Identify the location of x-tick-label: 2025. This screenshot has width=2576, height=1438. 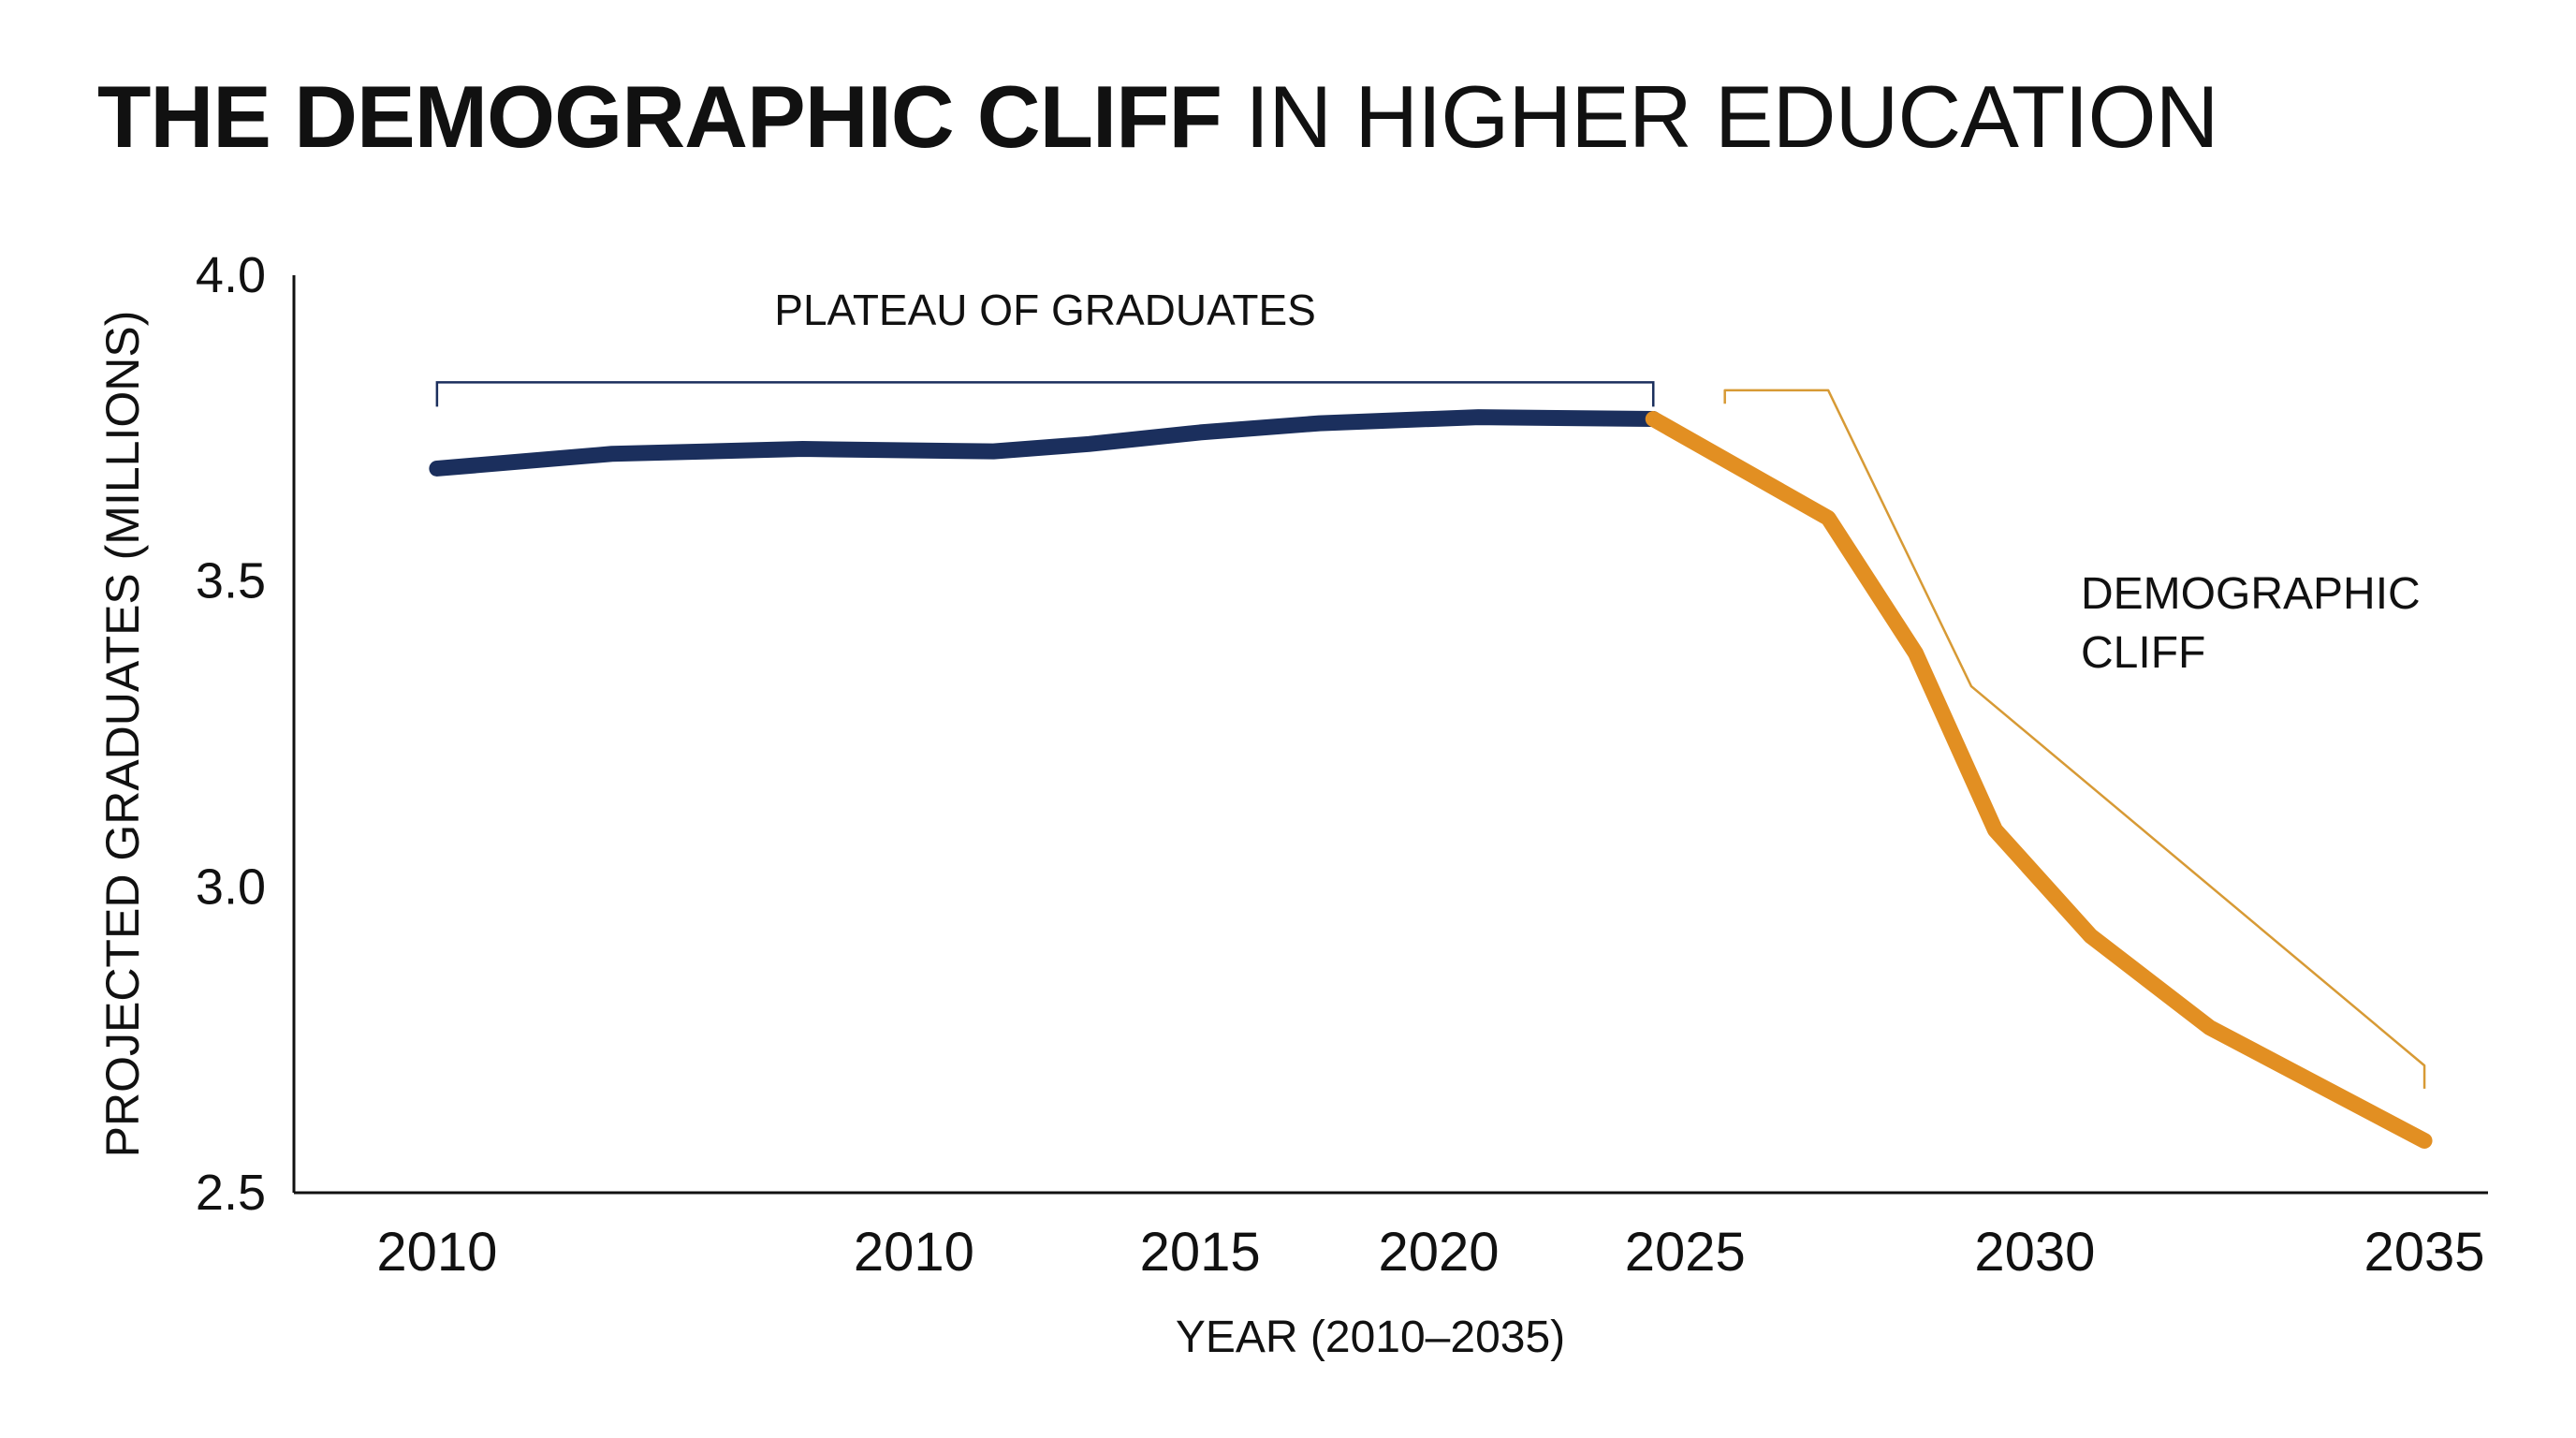
(1685, 1252).